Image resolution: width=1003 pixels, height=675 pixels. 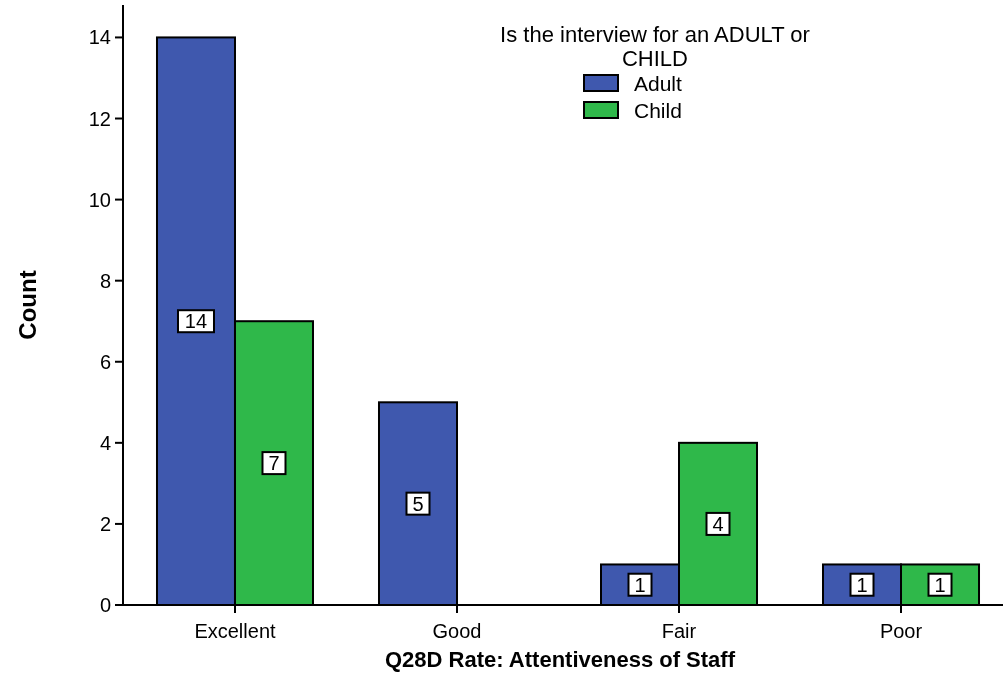 I want to click on y-tick-label: 12, so click(x=99, y=118).